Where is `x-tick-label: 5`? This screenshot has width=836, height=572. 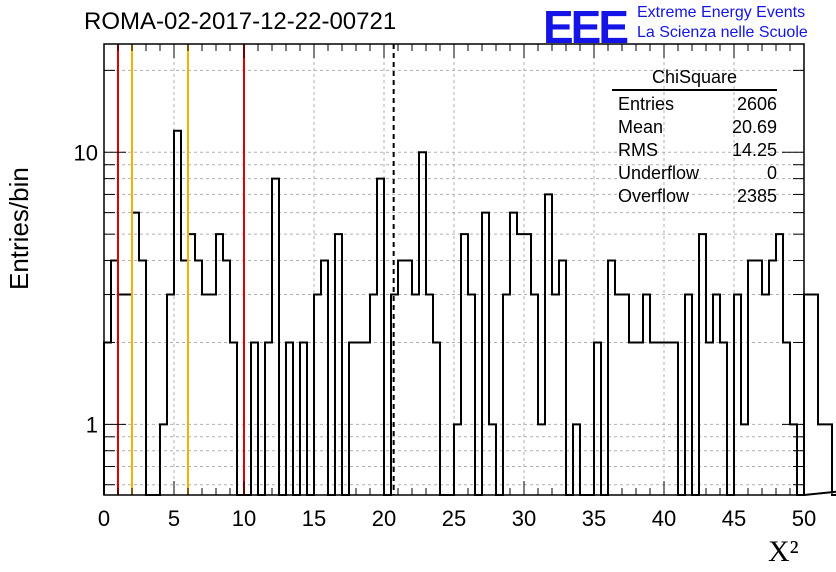
x-tick-label: 5 is located at coordinates (174, 518).